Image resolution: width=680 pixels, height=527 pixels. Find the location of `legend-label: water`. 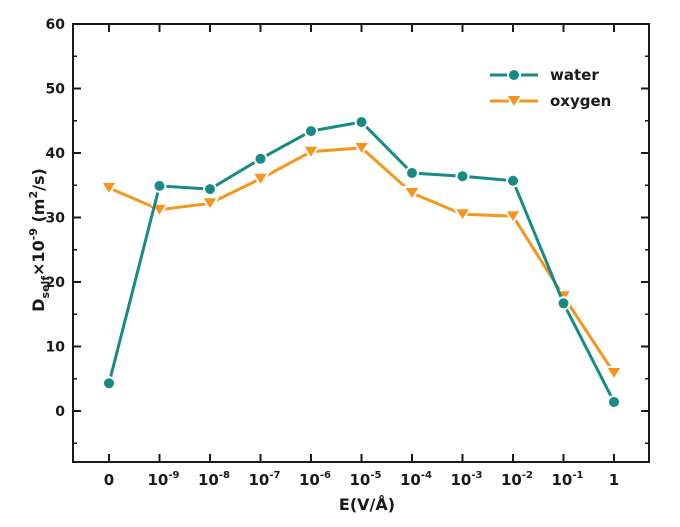

legend-label: water is located at coordinates (574, 75).